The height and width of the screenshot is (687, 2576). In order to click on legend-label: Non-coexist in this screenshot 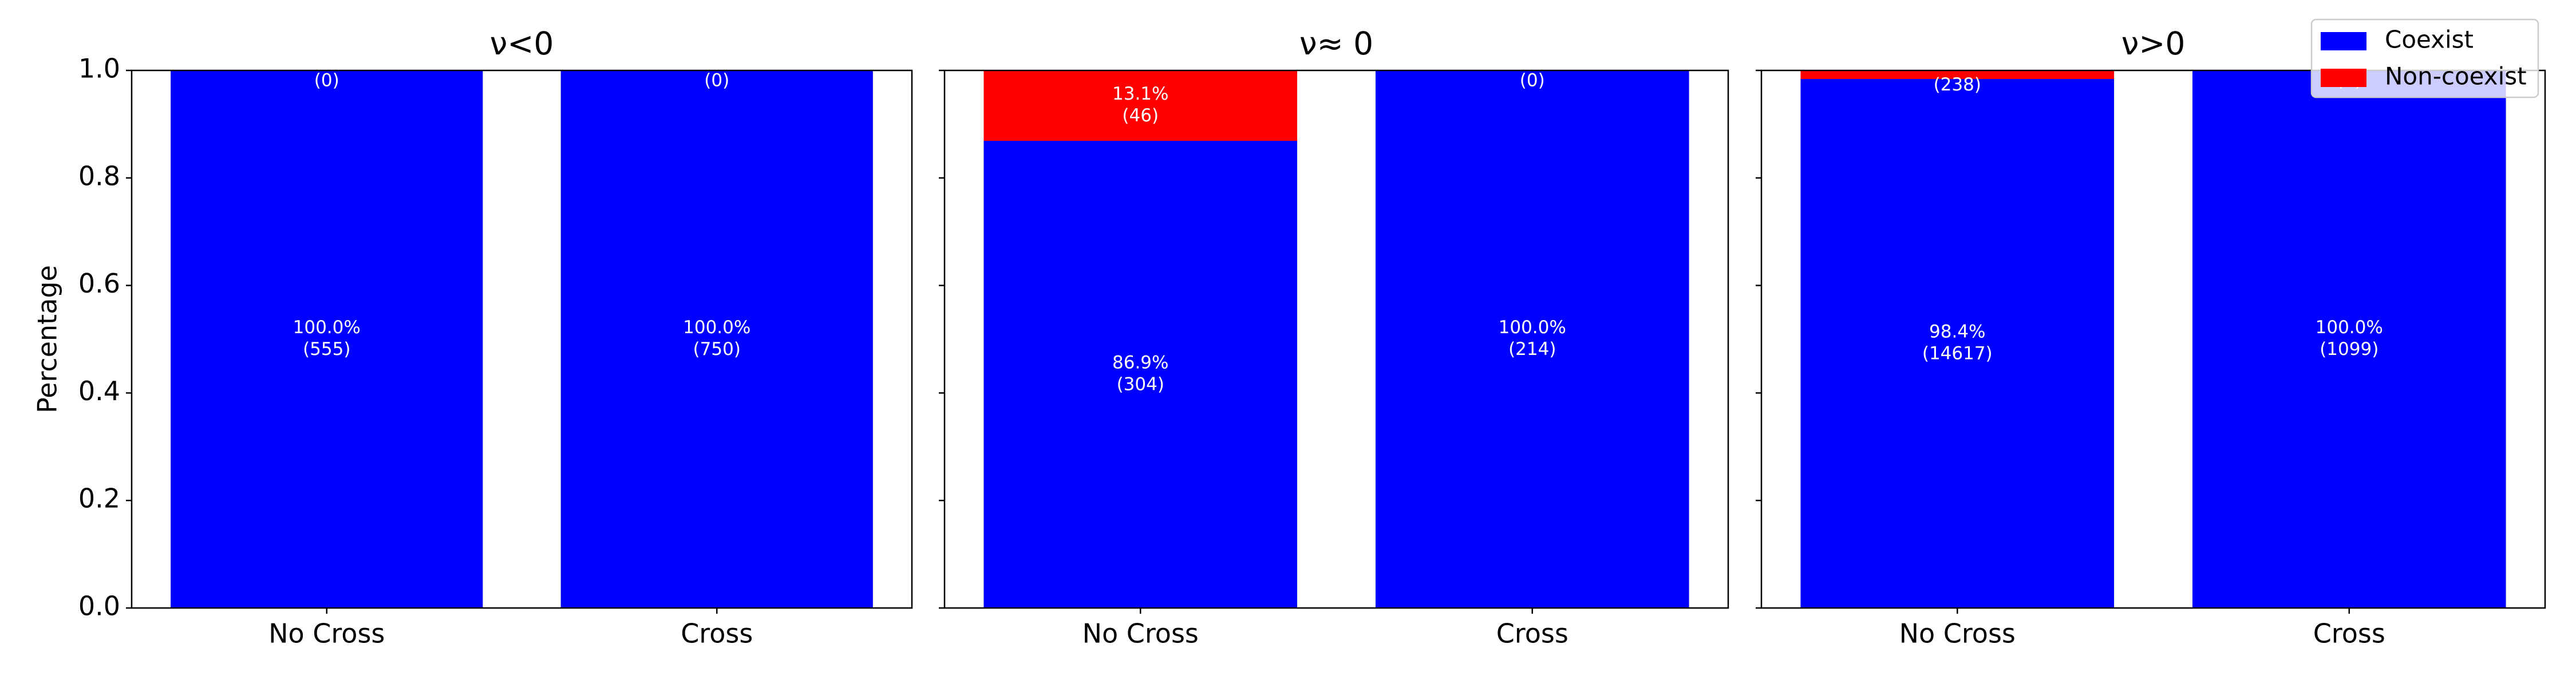, I will do `click(2456, 76)`.